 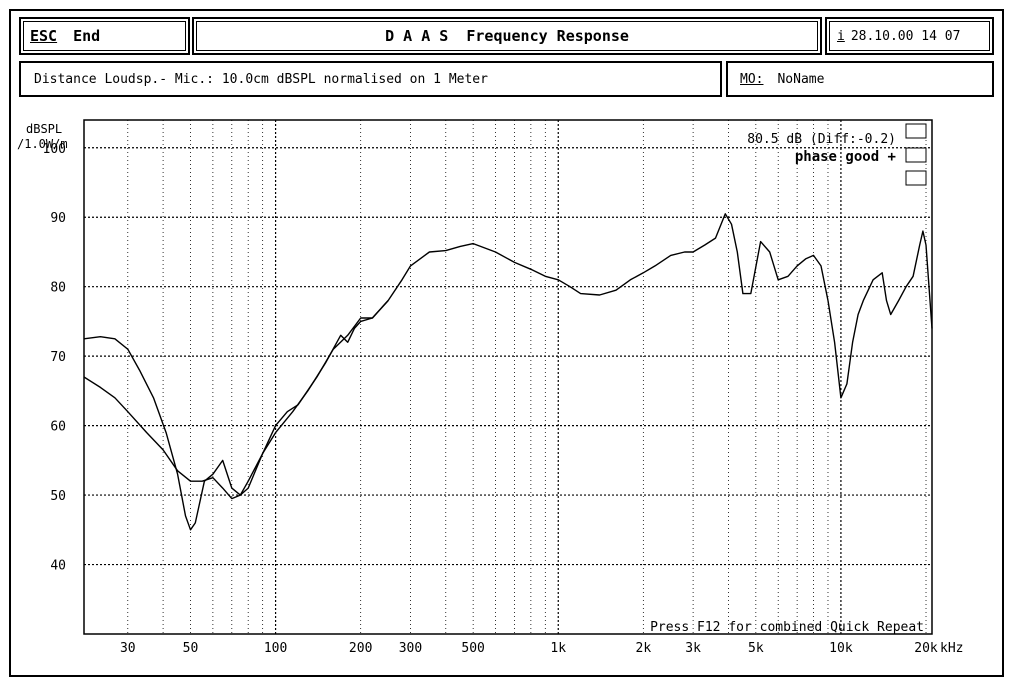 What do you see at coordinates (644, 648) in the screenshot?
I see `x-tick-label: 2k` at bounding box center [644, 648].